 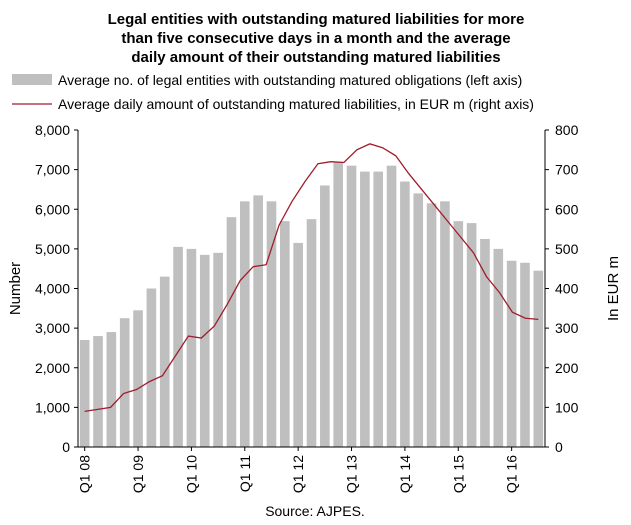 I want to click on left-tick-label: 0, so click(x=66, y=447).